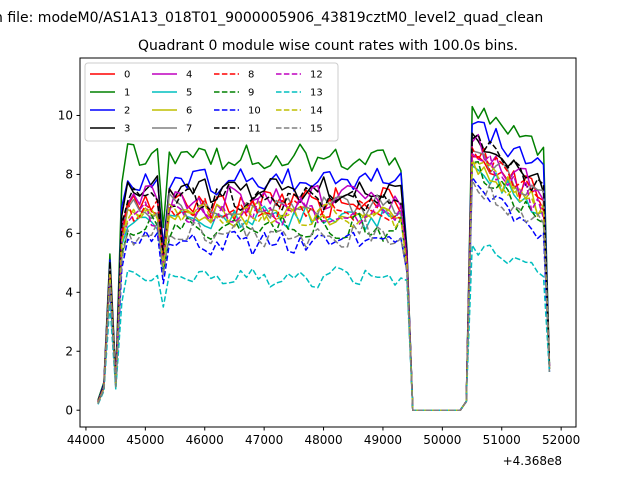 The height and width of the screenshot is (480, 640). Describe the element at coordinates (65, 116) in the screenshot. I see `y-tick-label-10: 10` at that location.